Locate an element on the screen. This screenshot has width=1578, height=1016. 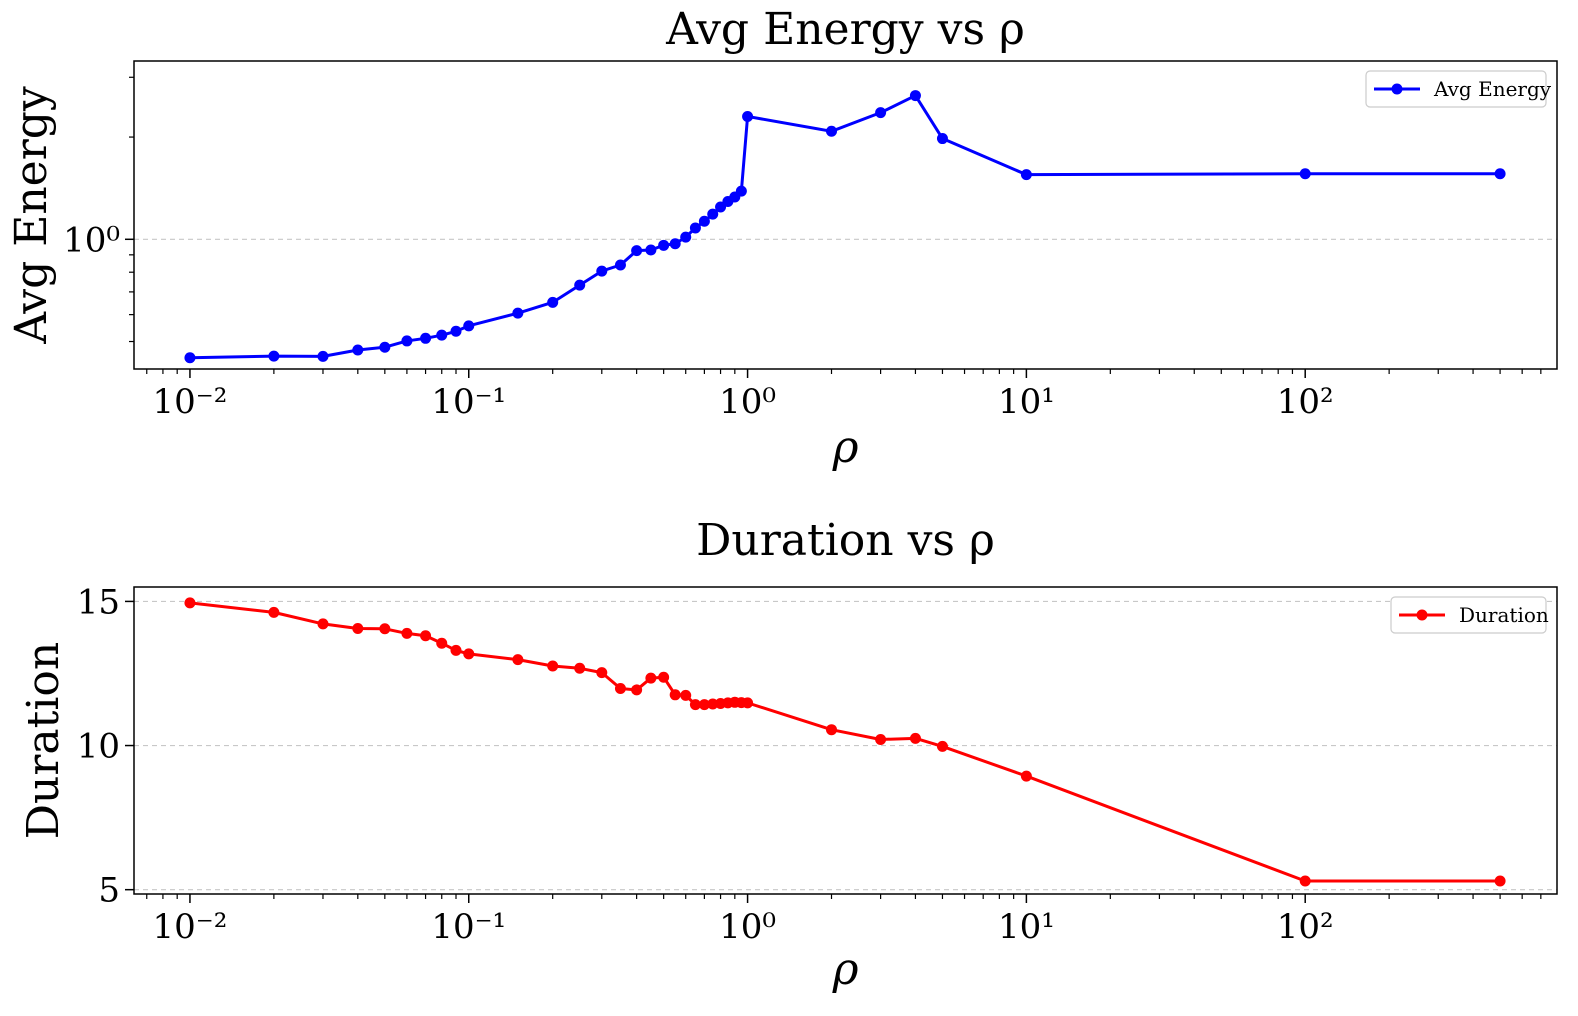
y-tick-label: 10 is located at coordinates (98, 747).